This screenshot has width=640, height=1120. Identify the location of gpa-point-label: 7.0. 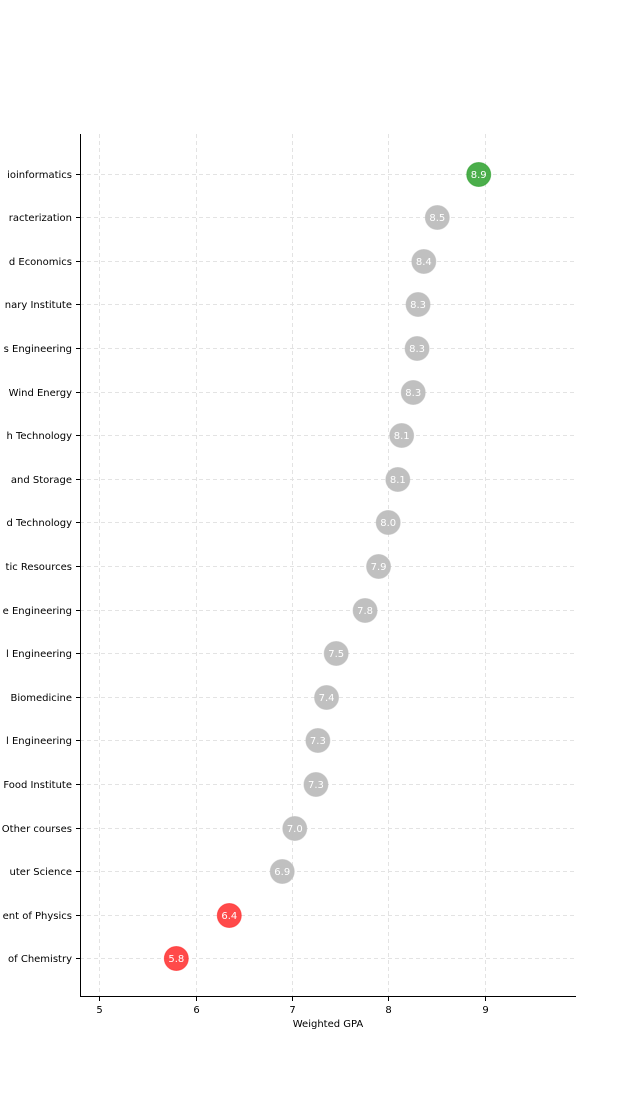
(295, 829).